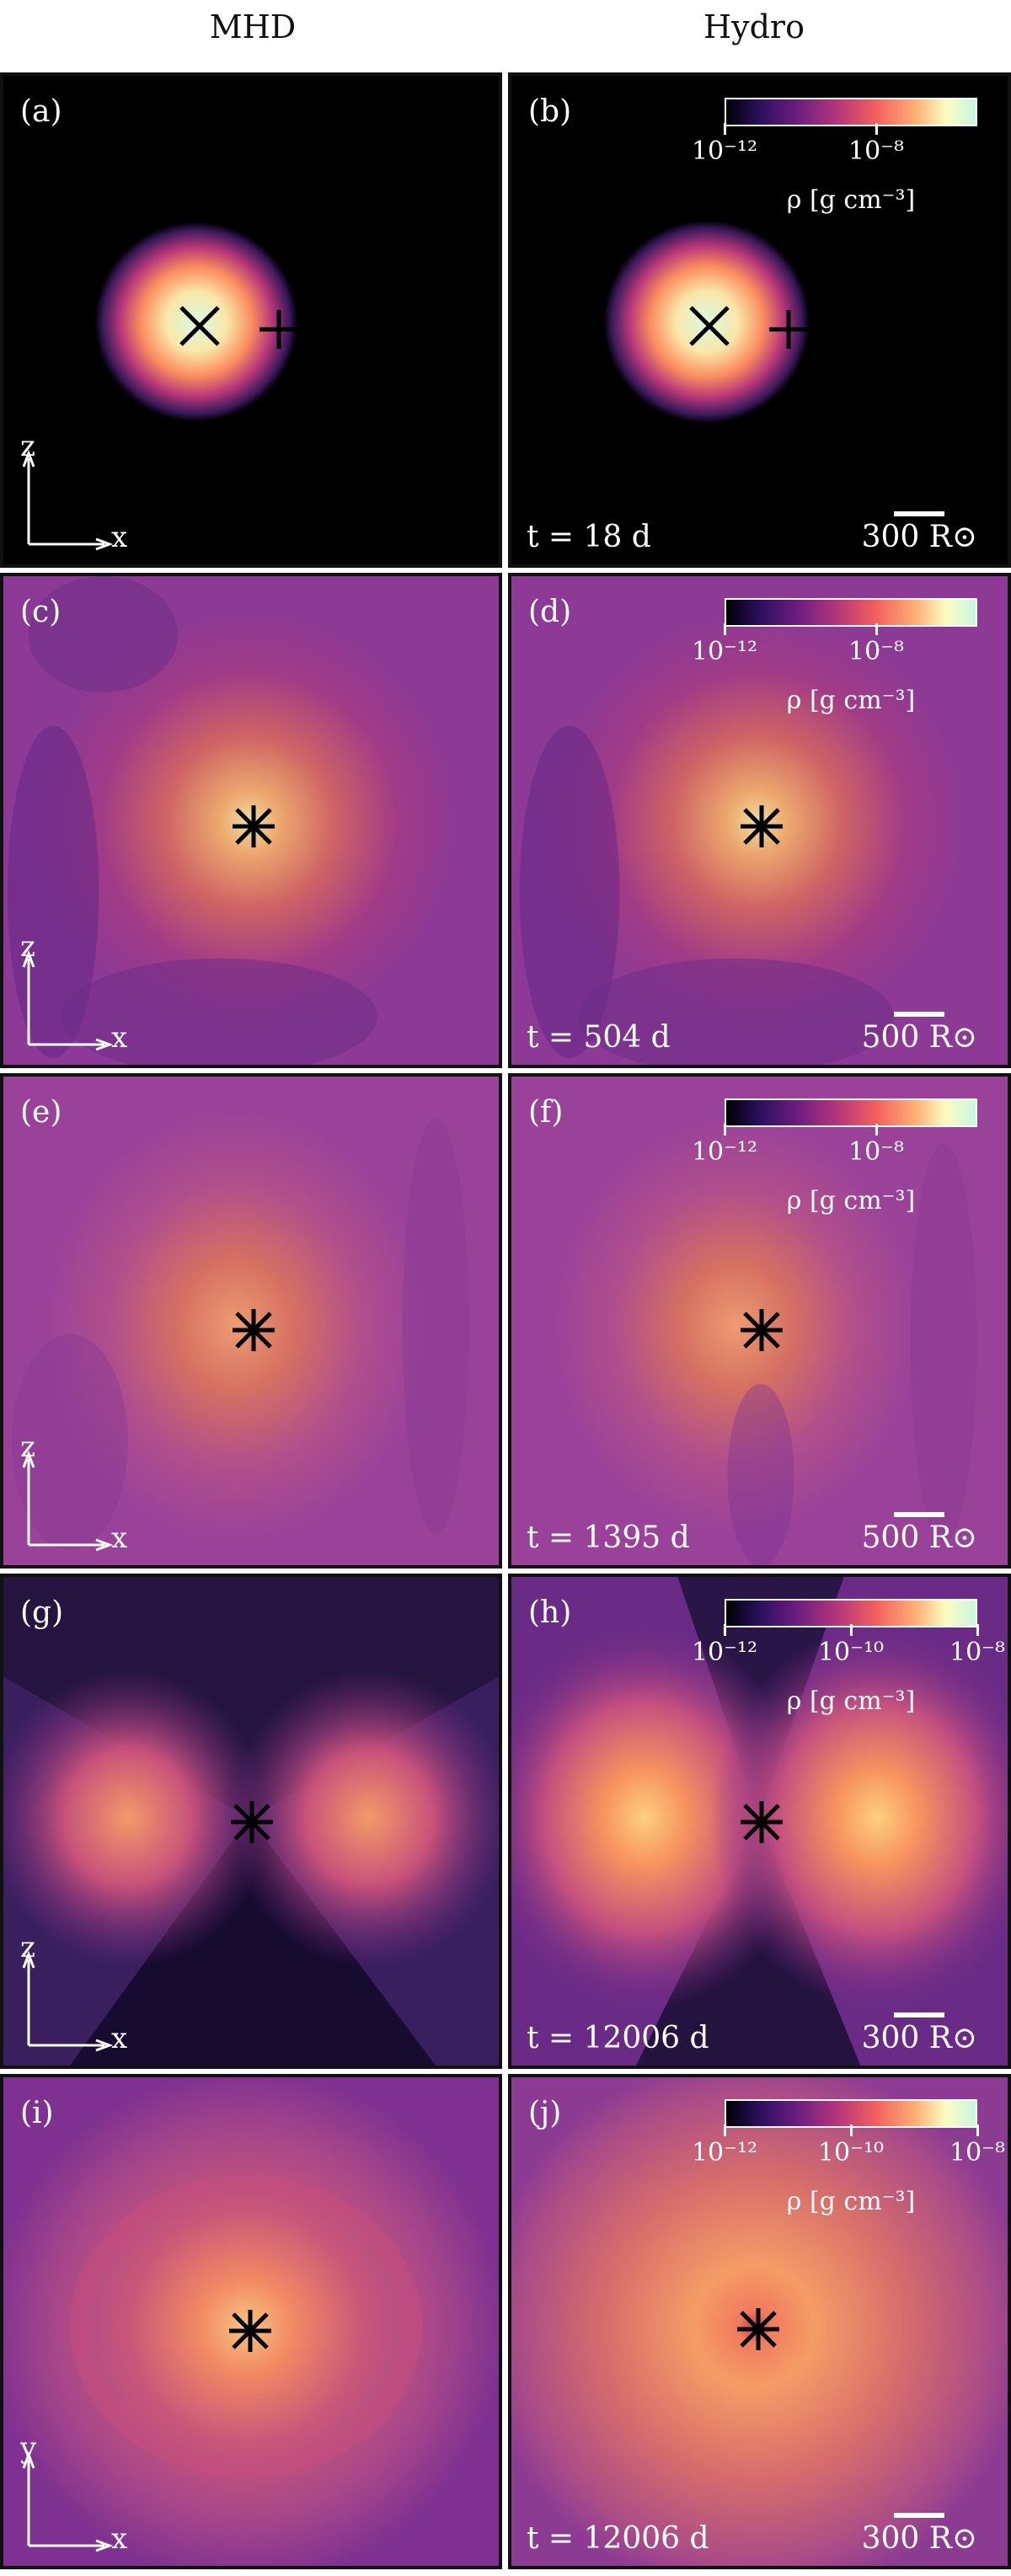 This screenshot has height=2576, width=1011. I want to click on panel-label: (b), so click(550, 111).